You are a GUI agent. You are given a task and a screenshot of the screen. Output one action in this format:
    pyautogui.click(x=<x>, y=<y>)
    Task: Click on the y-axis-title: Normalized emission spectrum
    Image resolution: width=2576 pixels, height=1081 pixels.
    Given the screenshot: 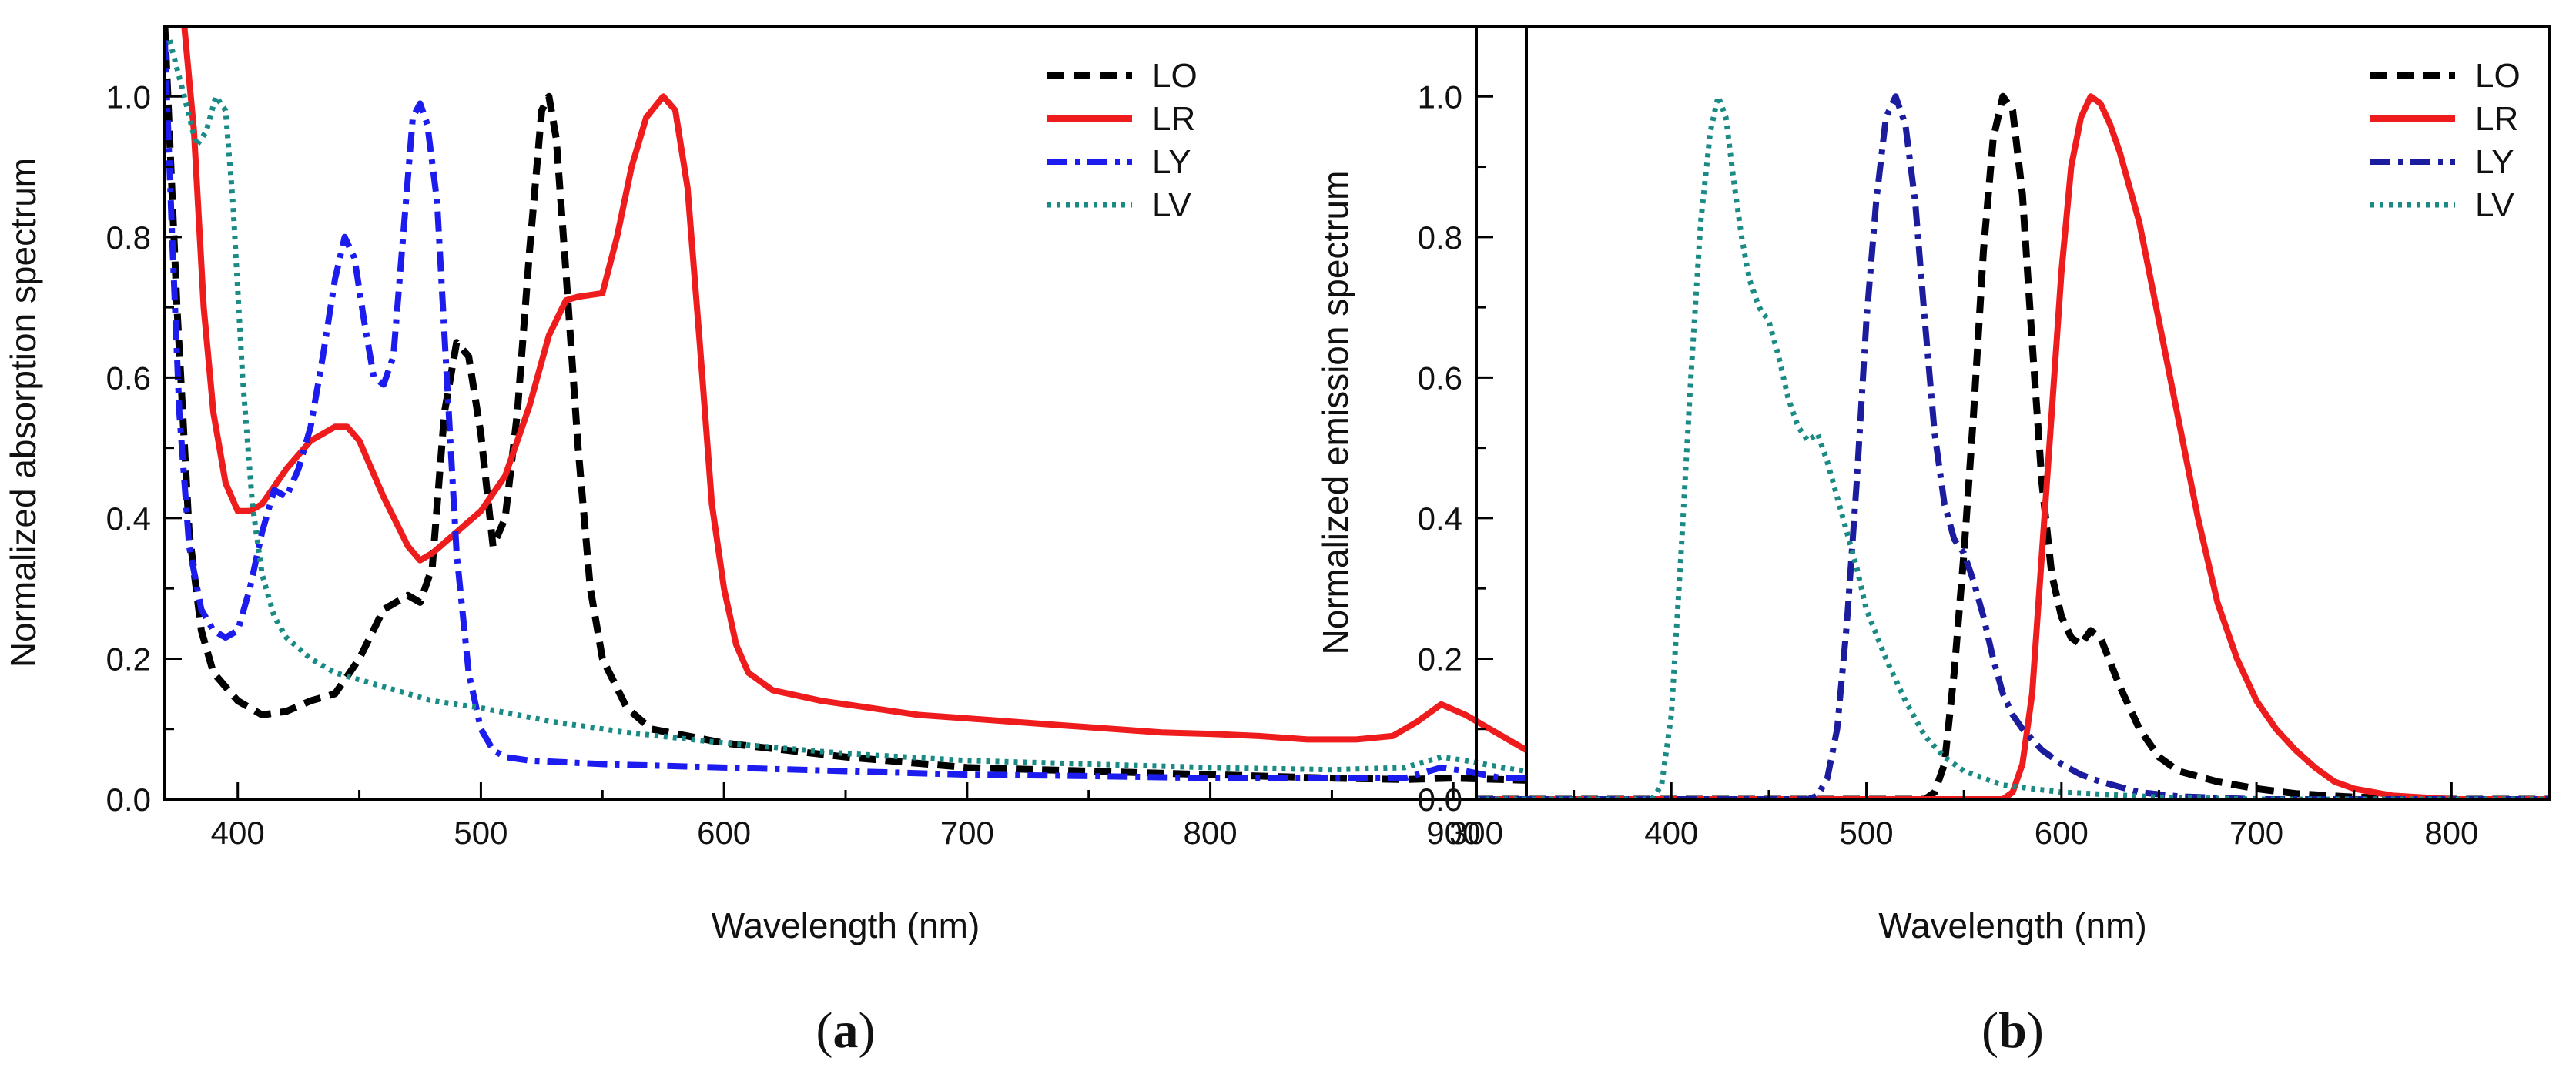 What is the action you would take?
    pyautogui.click(x=1335, y=413)
    